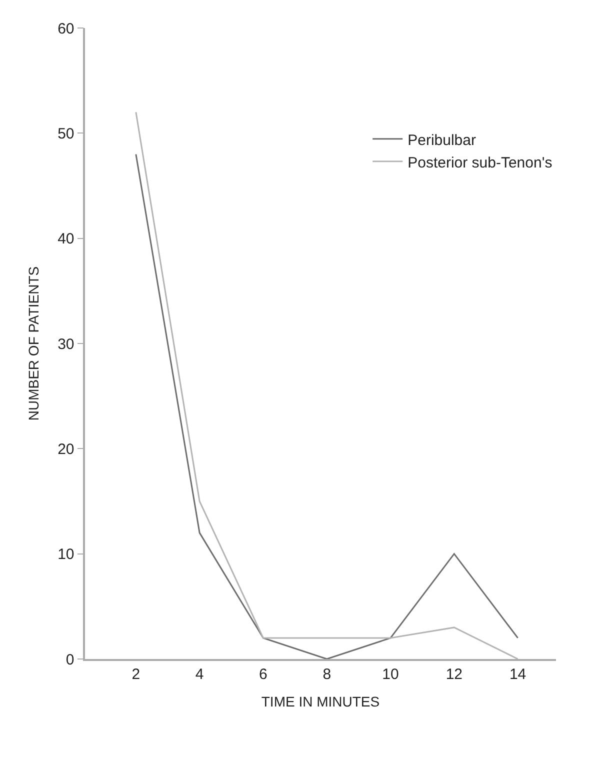 The height and width of the screenshot is (759, 596). What do you see at coordinates (66, 555) in the screenshot?
I see `y-tick-label: 10` at bounding box center [66, 555].